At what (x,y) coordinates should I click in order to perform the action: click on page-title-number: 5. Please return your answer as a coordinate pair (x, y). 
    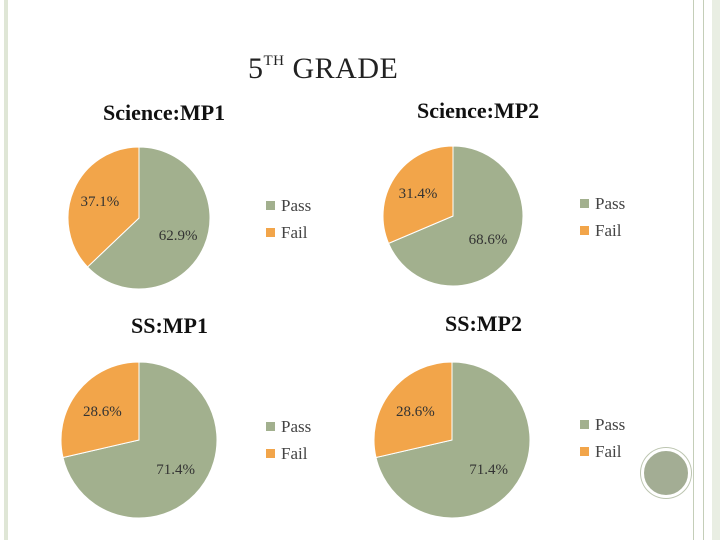
    Looking at the image, I should click on (256, 68).